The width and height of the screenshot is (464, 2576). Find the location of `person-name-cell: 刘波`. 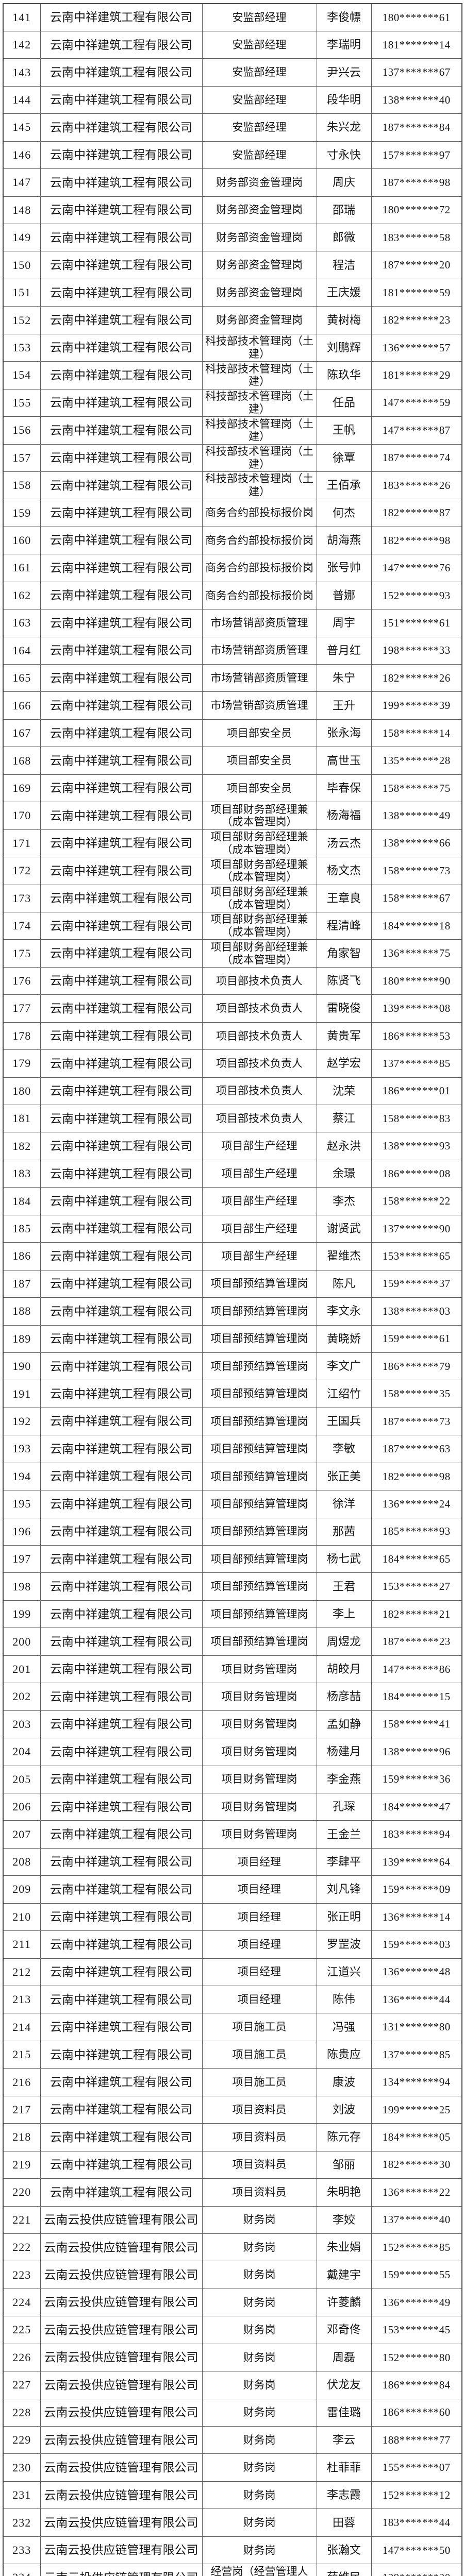

person-name-cell: 刘波 is located at coordinates (344, 2109).